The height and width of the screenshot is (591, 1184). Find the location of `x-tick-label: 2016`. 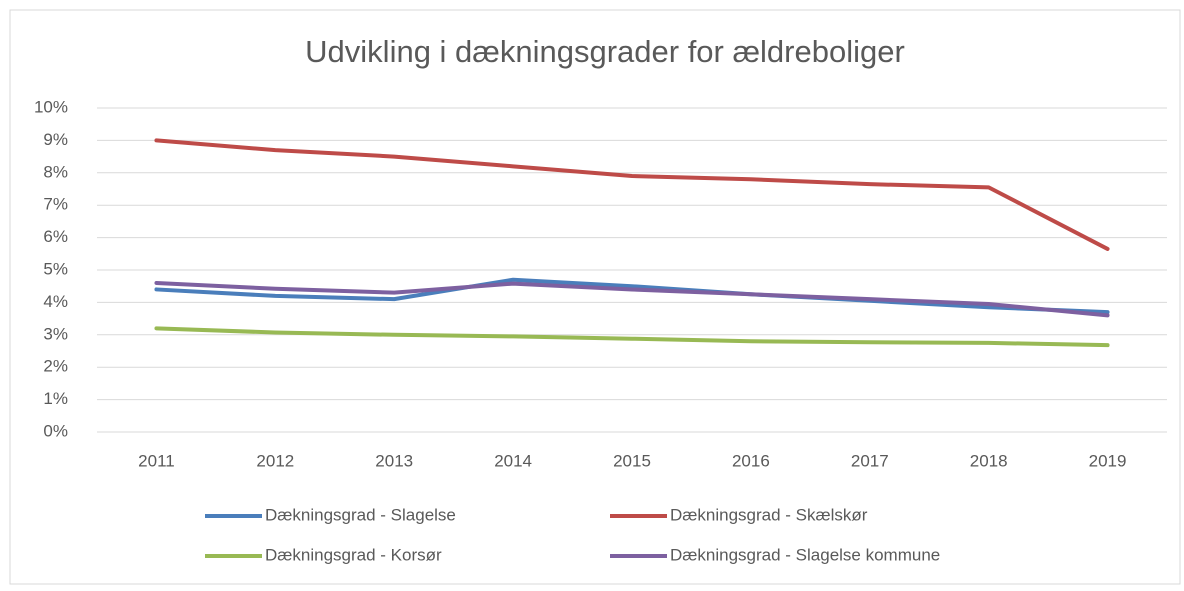

x-tick-label: 2016 is located at coordinates (751, 460).